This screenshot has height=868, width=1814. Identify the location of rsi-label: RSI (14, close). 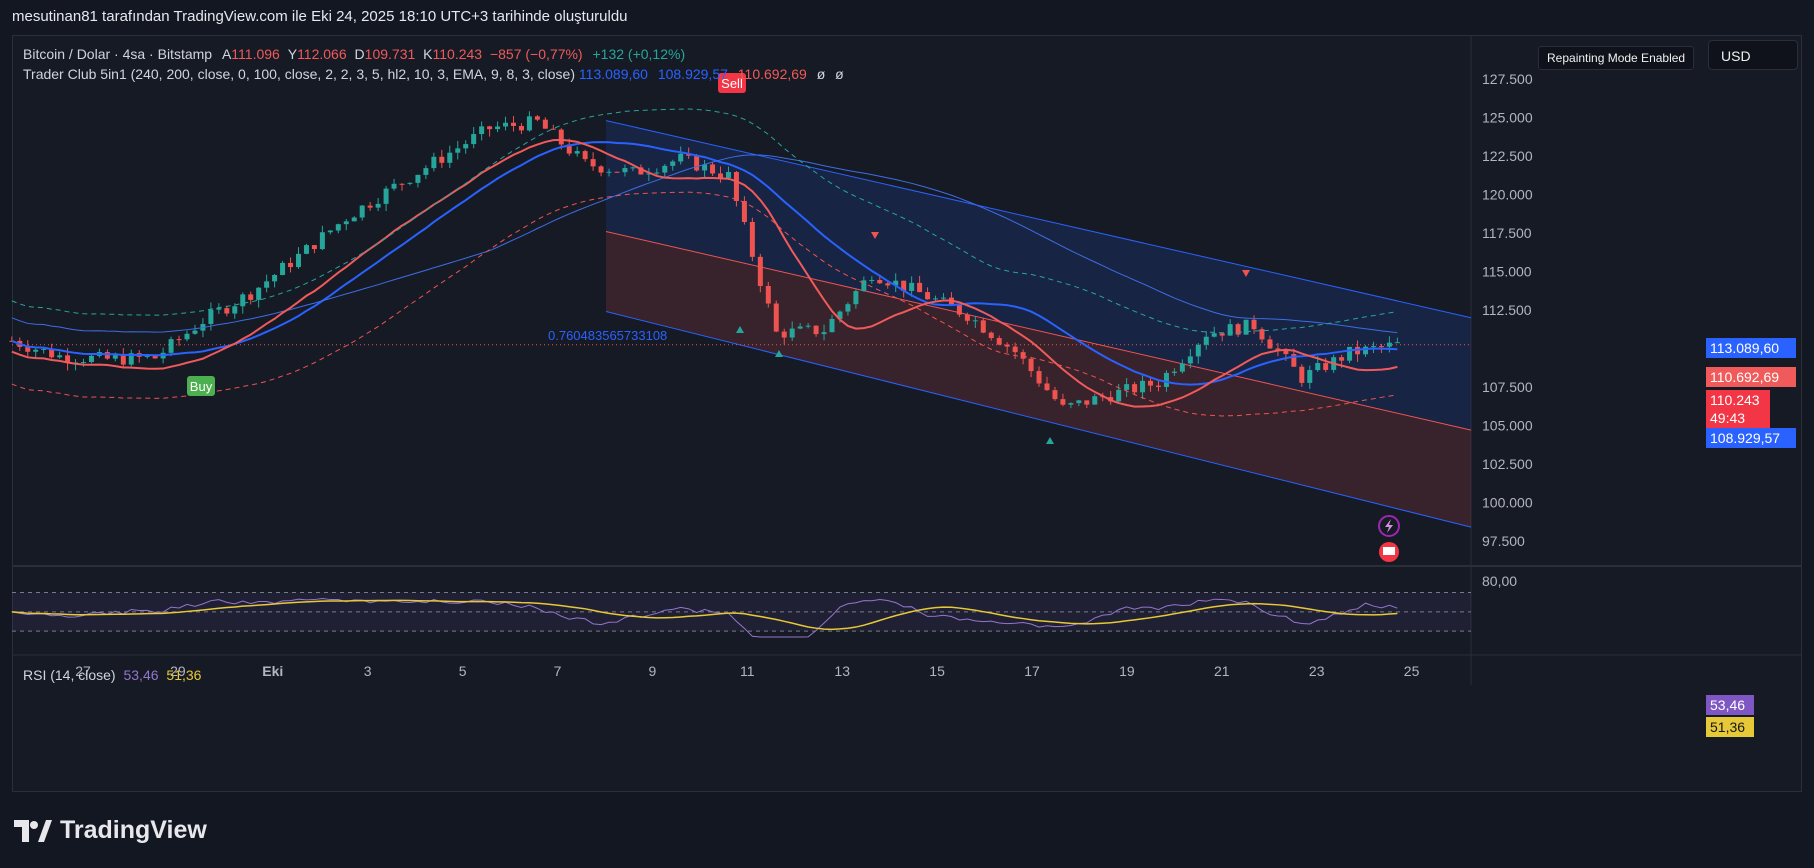
(69, 675).